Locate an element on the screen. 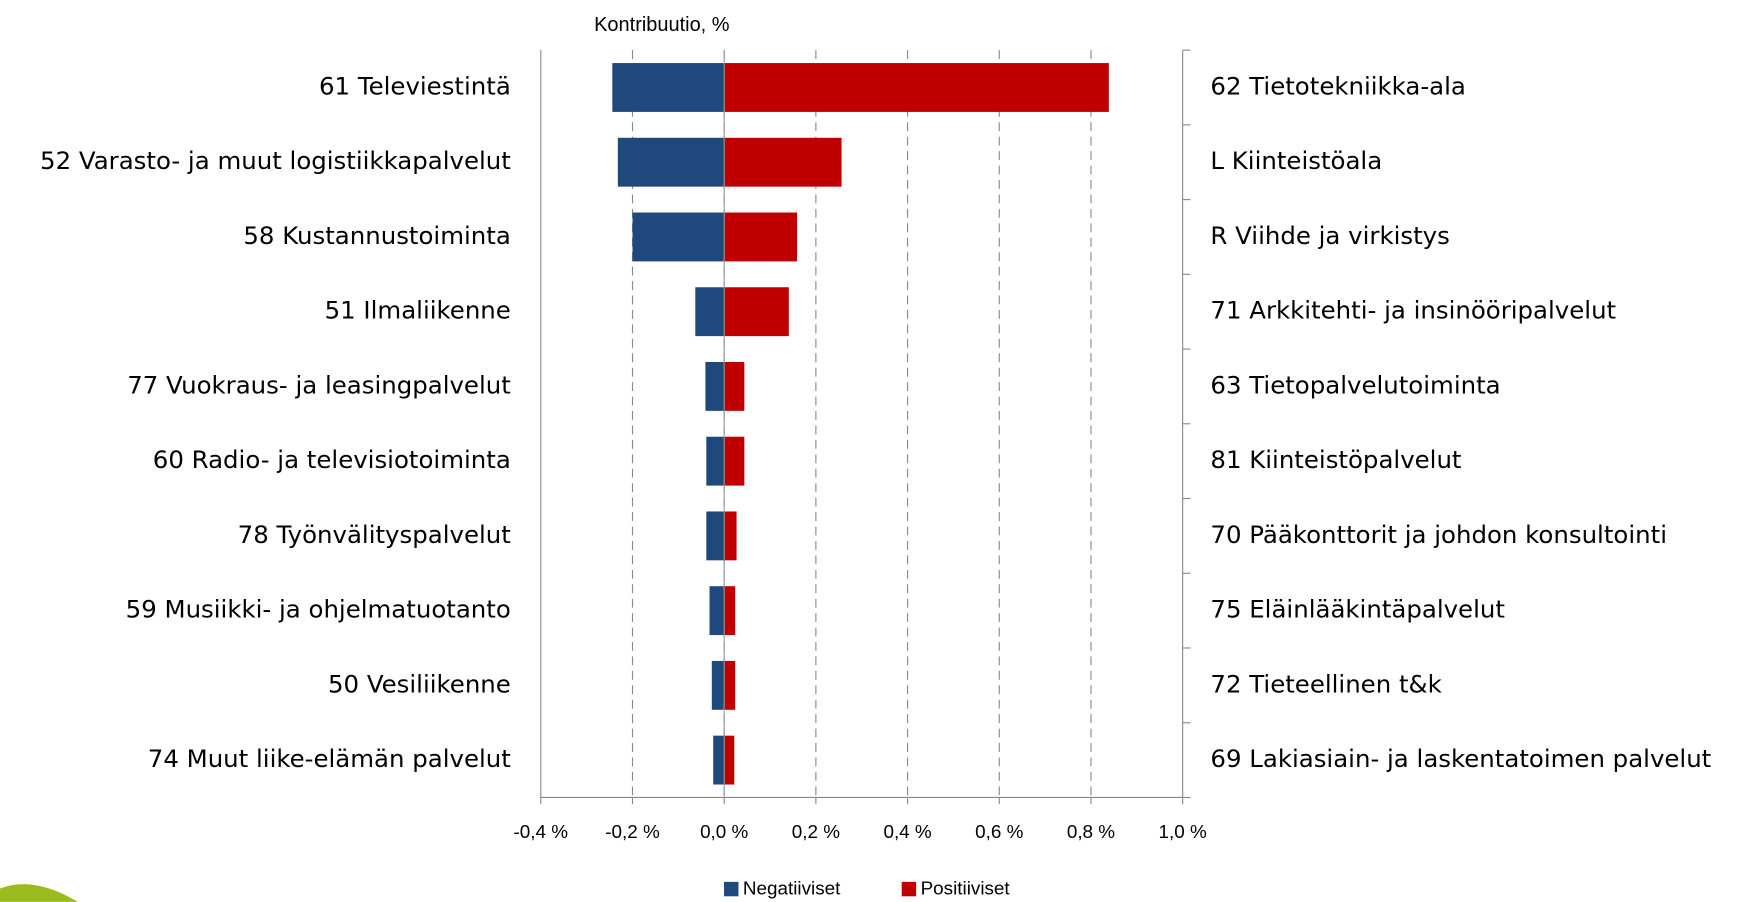 This screenshot has width=1739, height=902. category-label: 70 Pääkonttorit ja johdon konsultointi is located at coordinates (1438, 534).